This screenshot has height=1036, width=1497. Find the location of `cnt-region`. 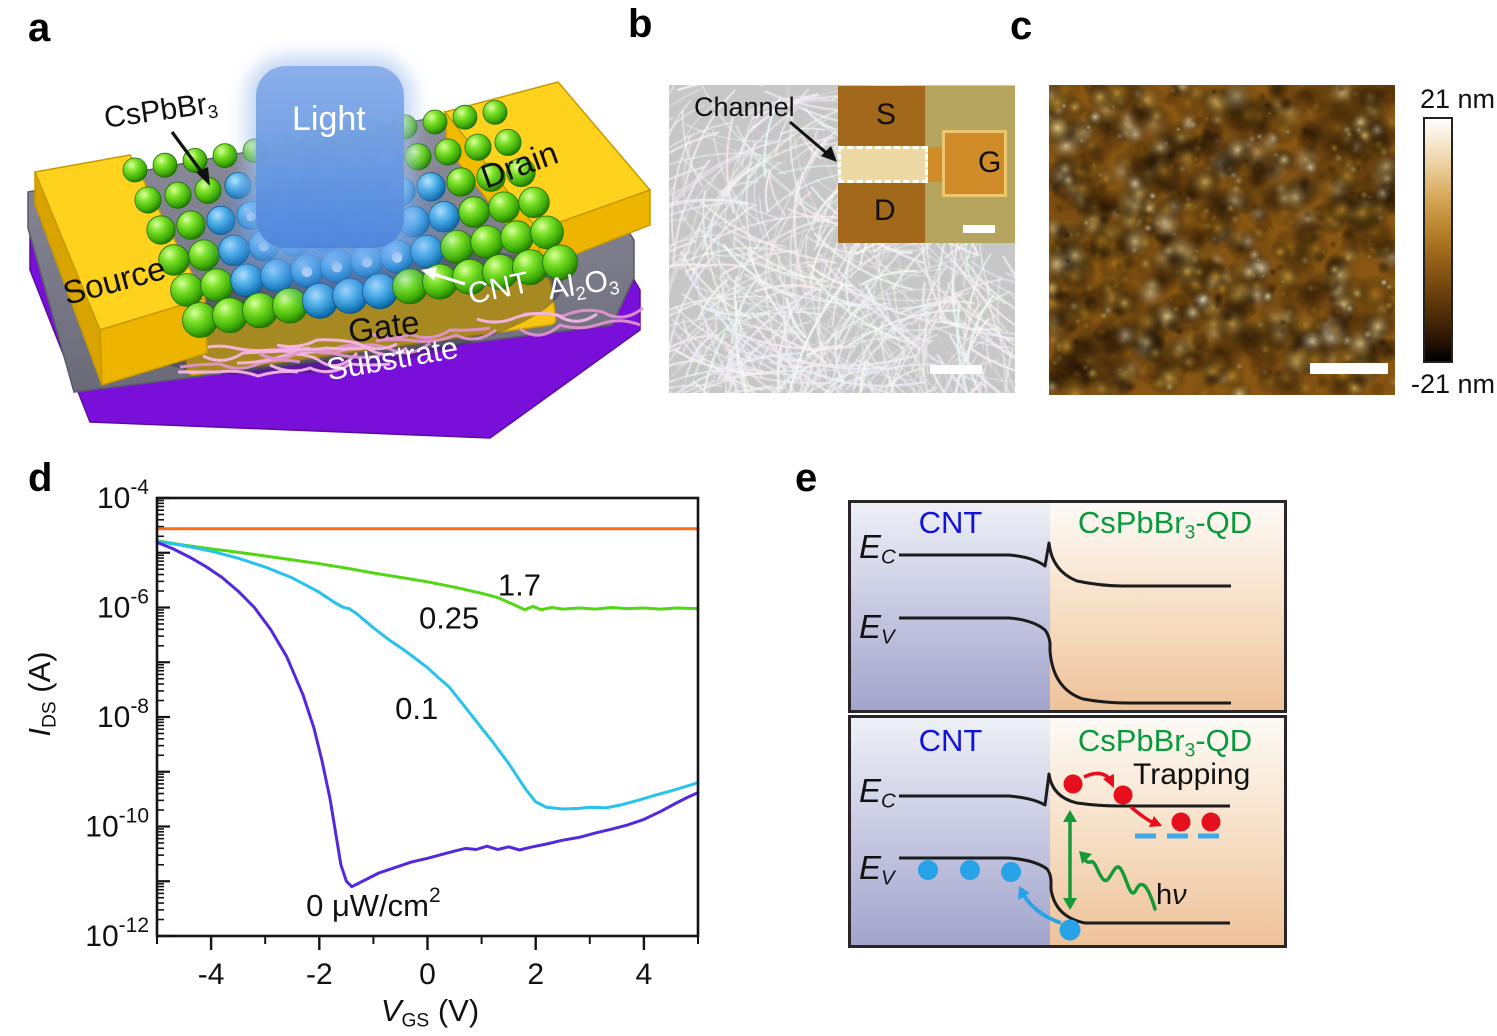

cnt-region is located at coordinates (950, 606).